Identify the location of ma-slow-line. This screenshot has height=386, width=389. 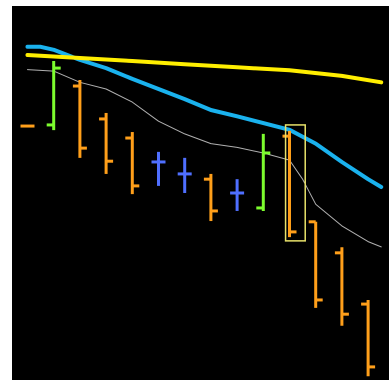
(204, 69).